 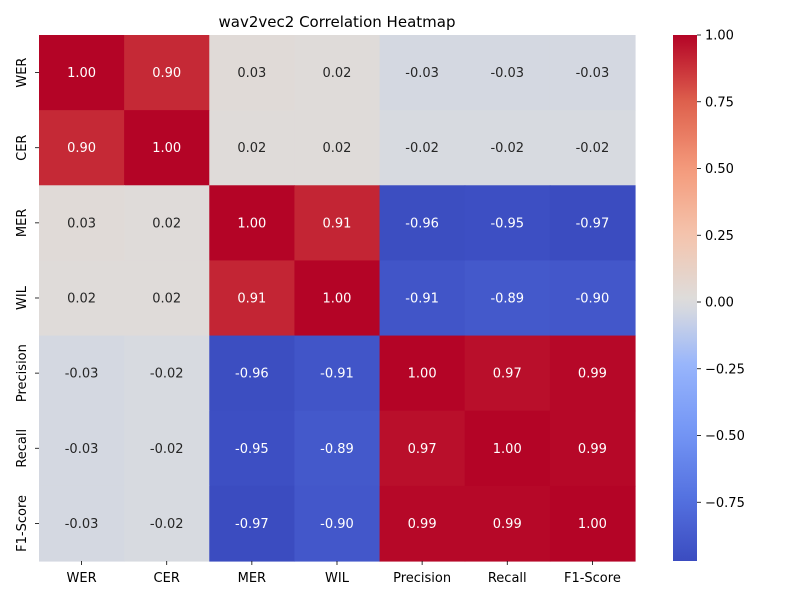 What do you see at coordinates (422, 578) in the screenshot?
I see `x-tick-label: Precision` at bounding box center [422, 578].